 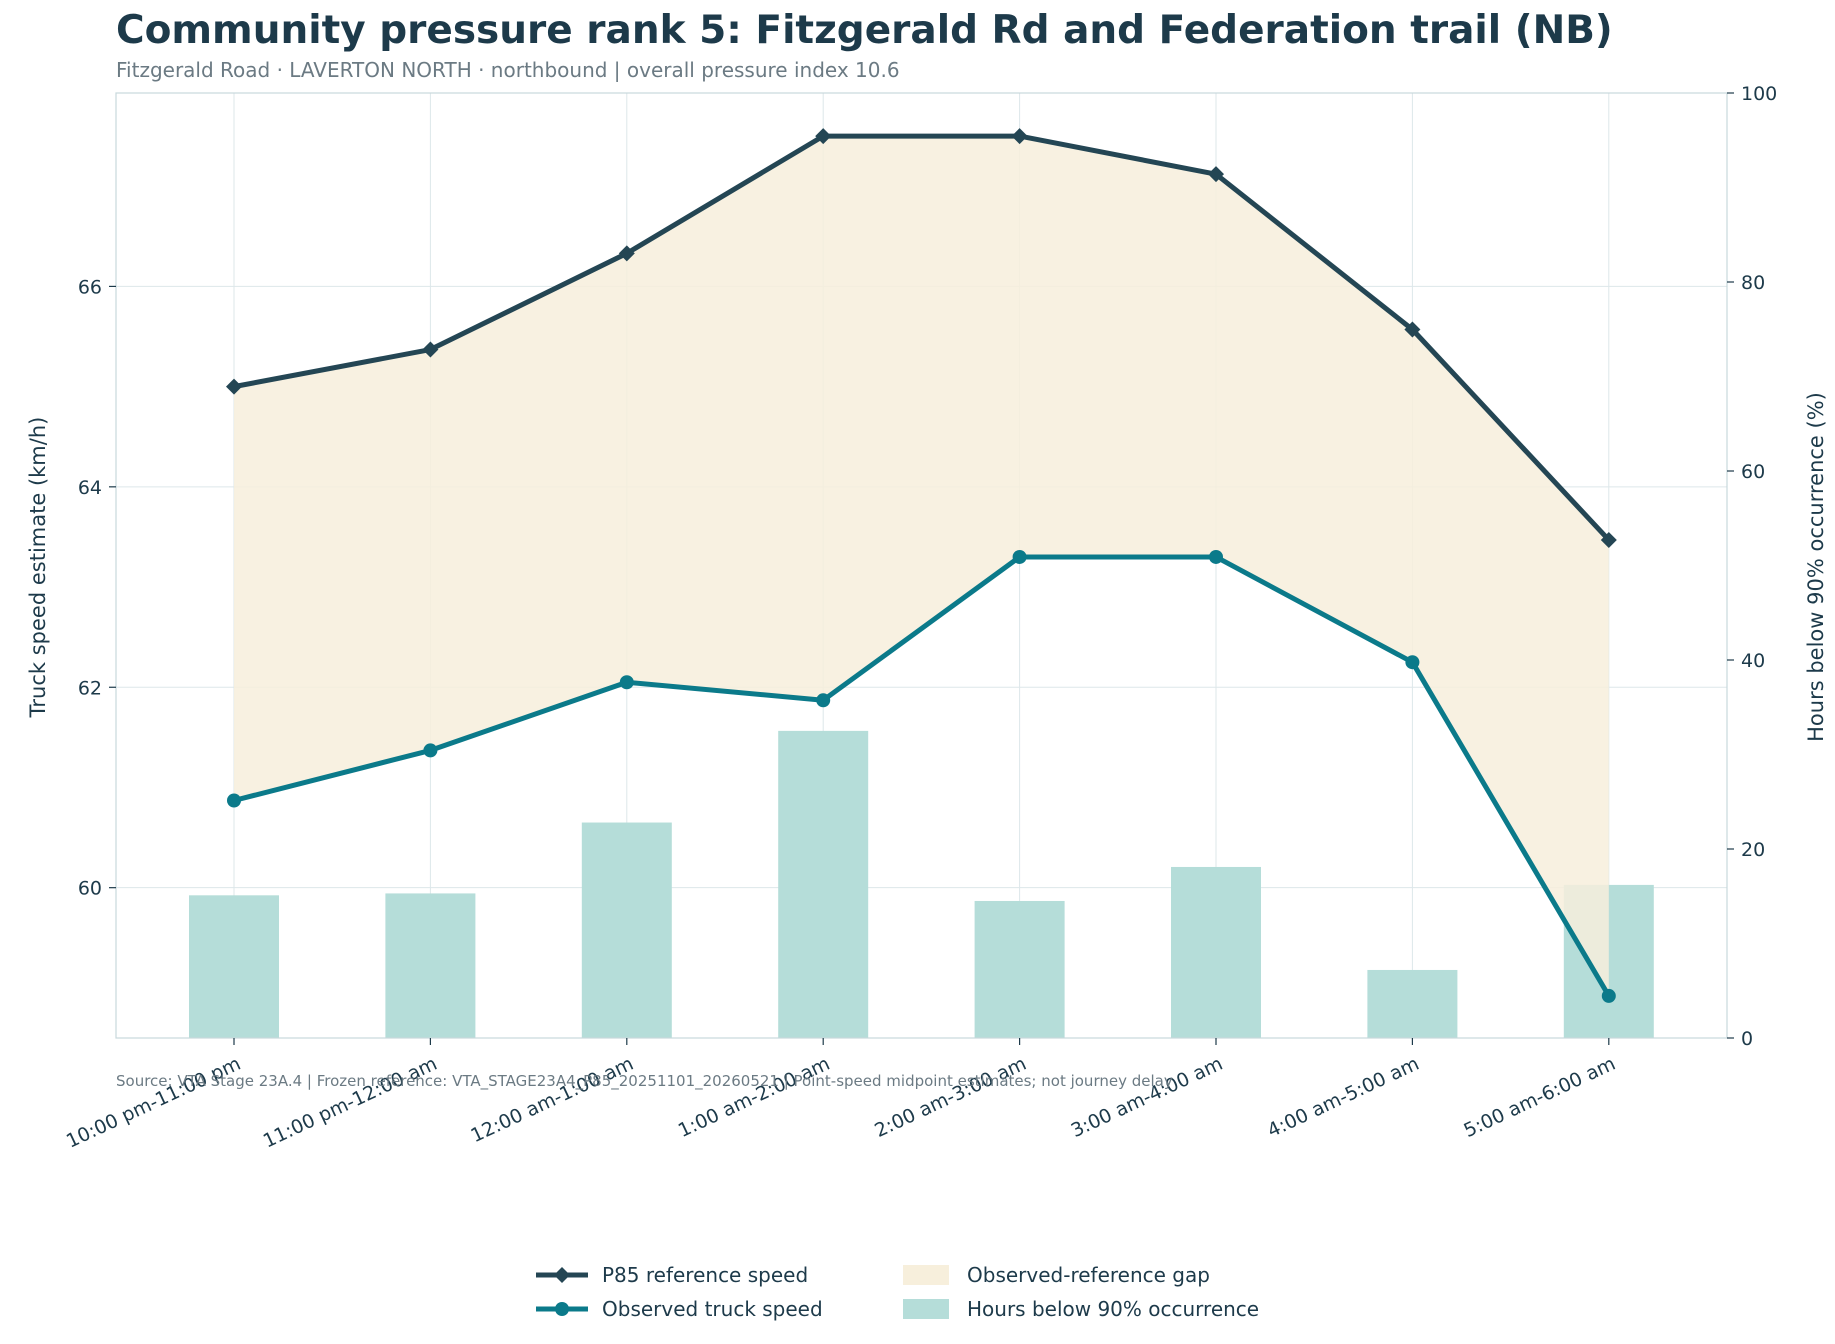 I want to click on x-tick-label: 12:00 am-1:00 am, so click(x=551, y=1100).